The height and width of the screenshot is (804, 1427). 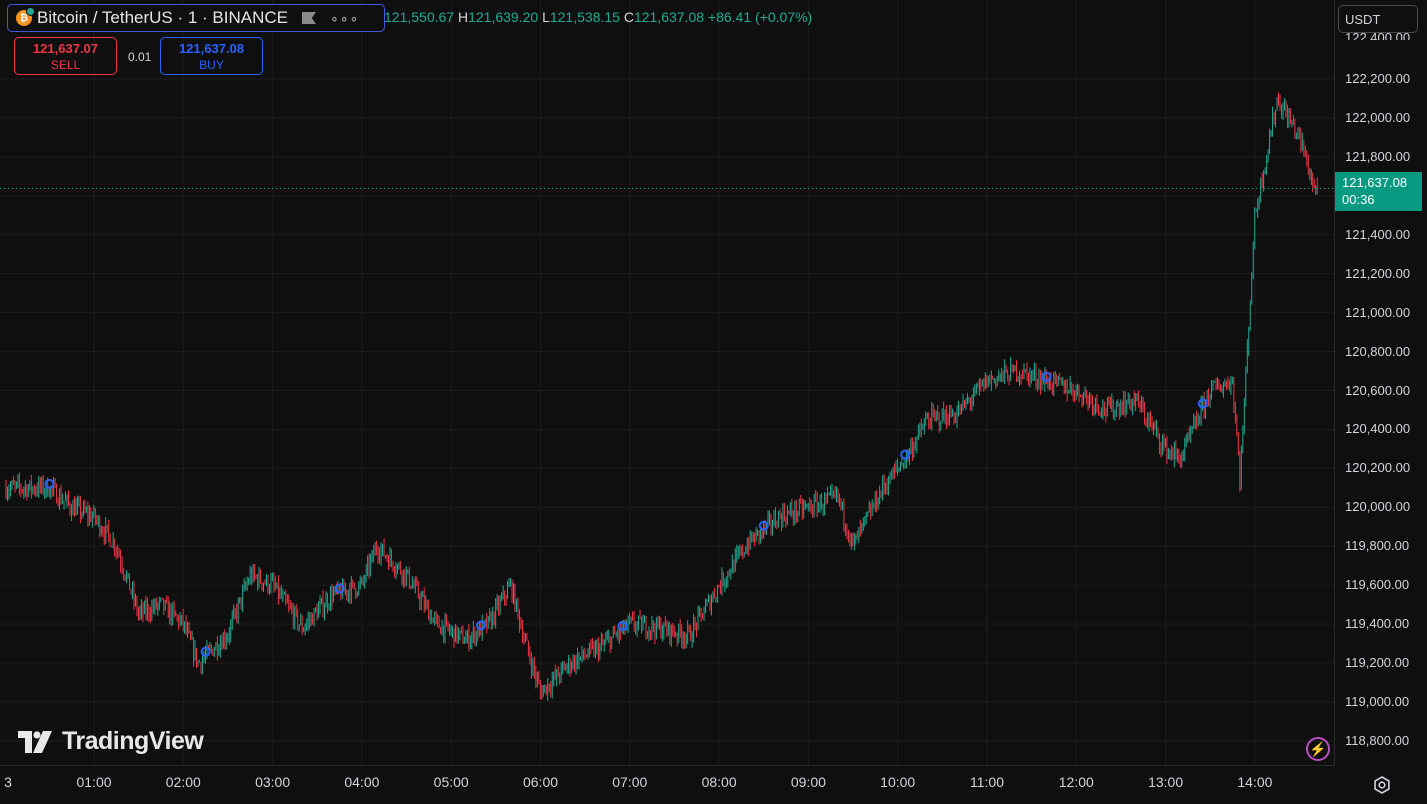 I want to click on tradingview-logo-text: TradingView, so click(x=133, y=741).